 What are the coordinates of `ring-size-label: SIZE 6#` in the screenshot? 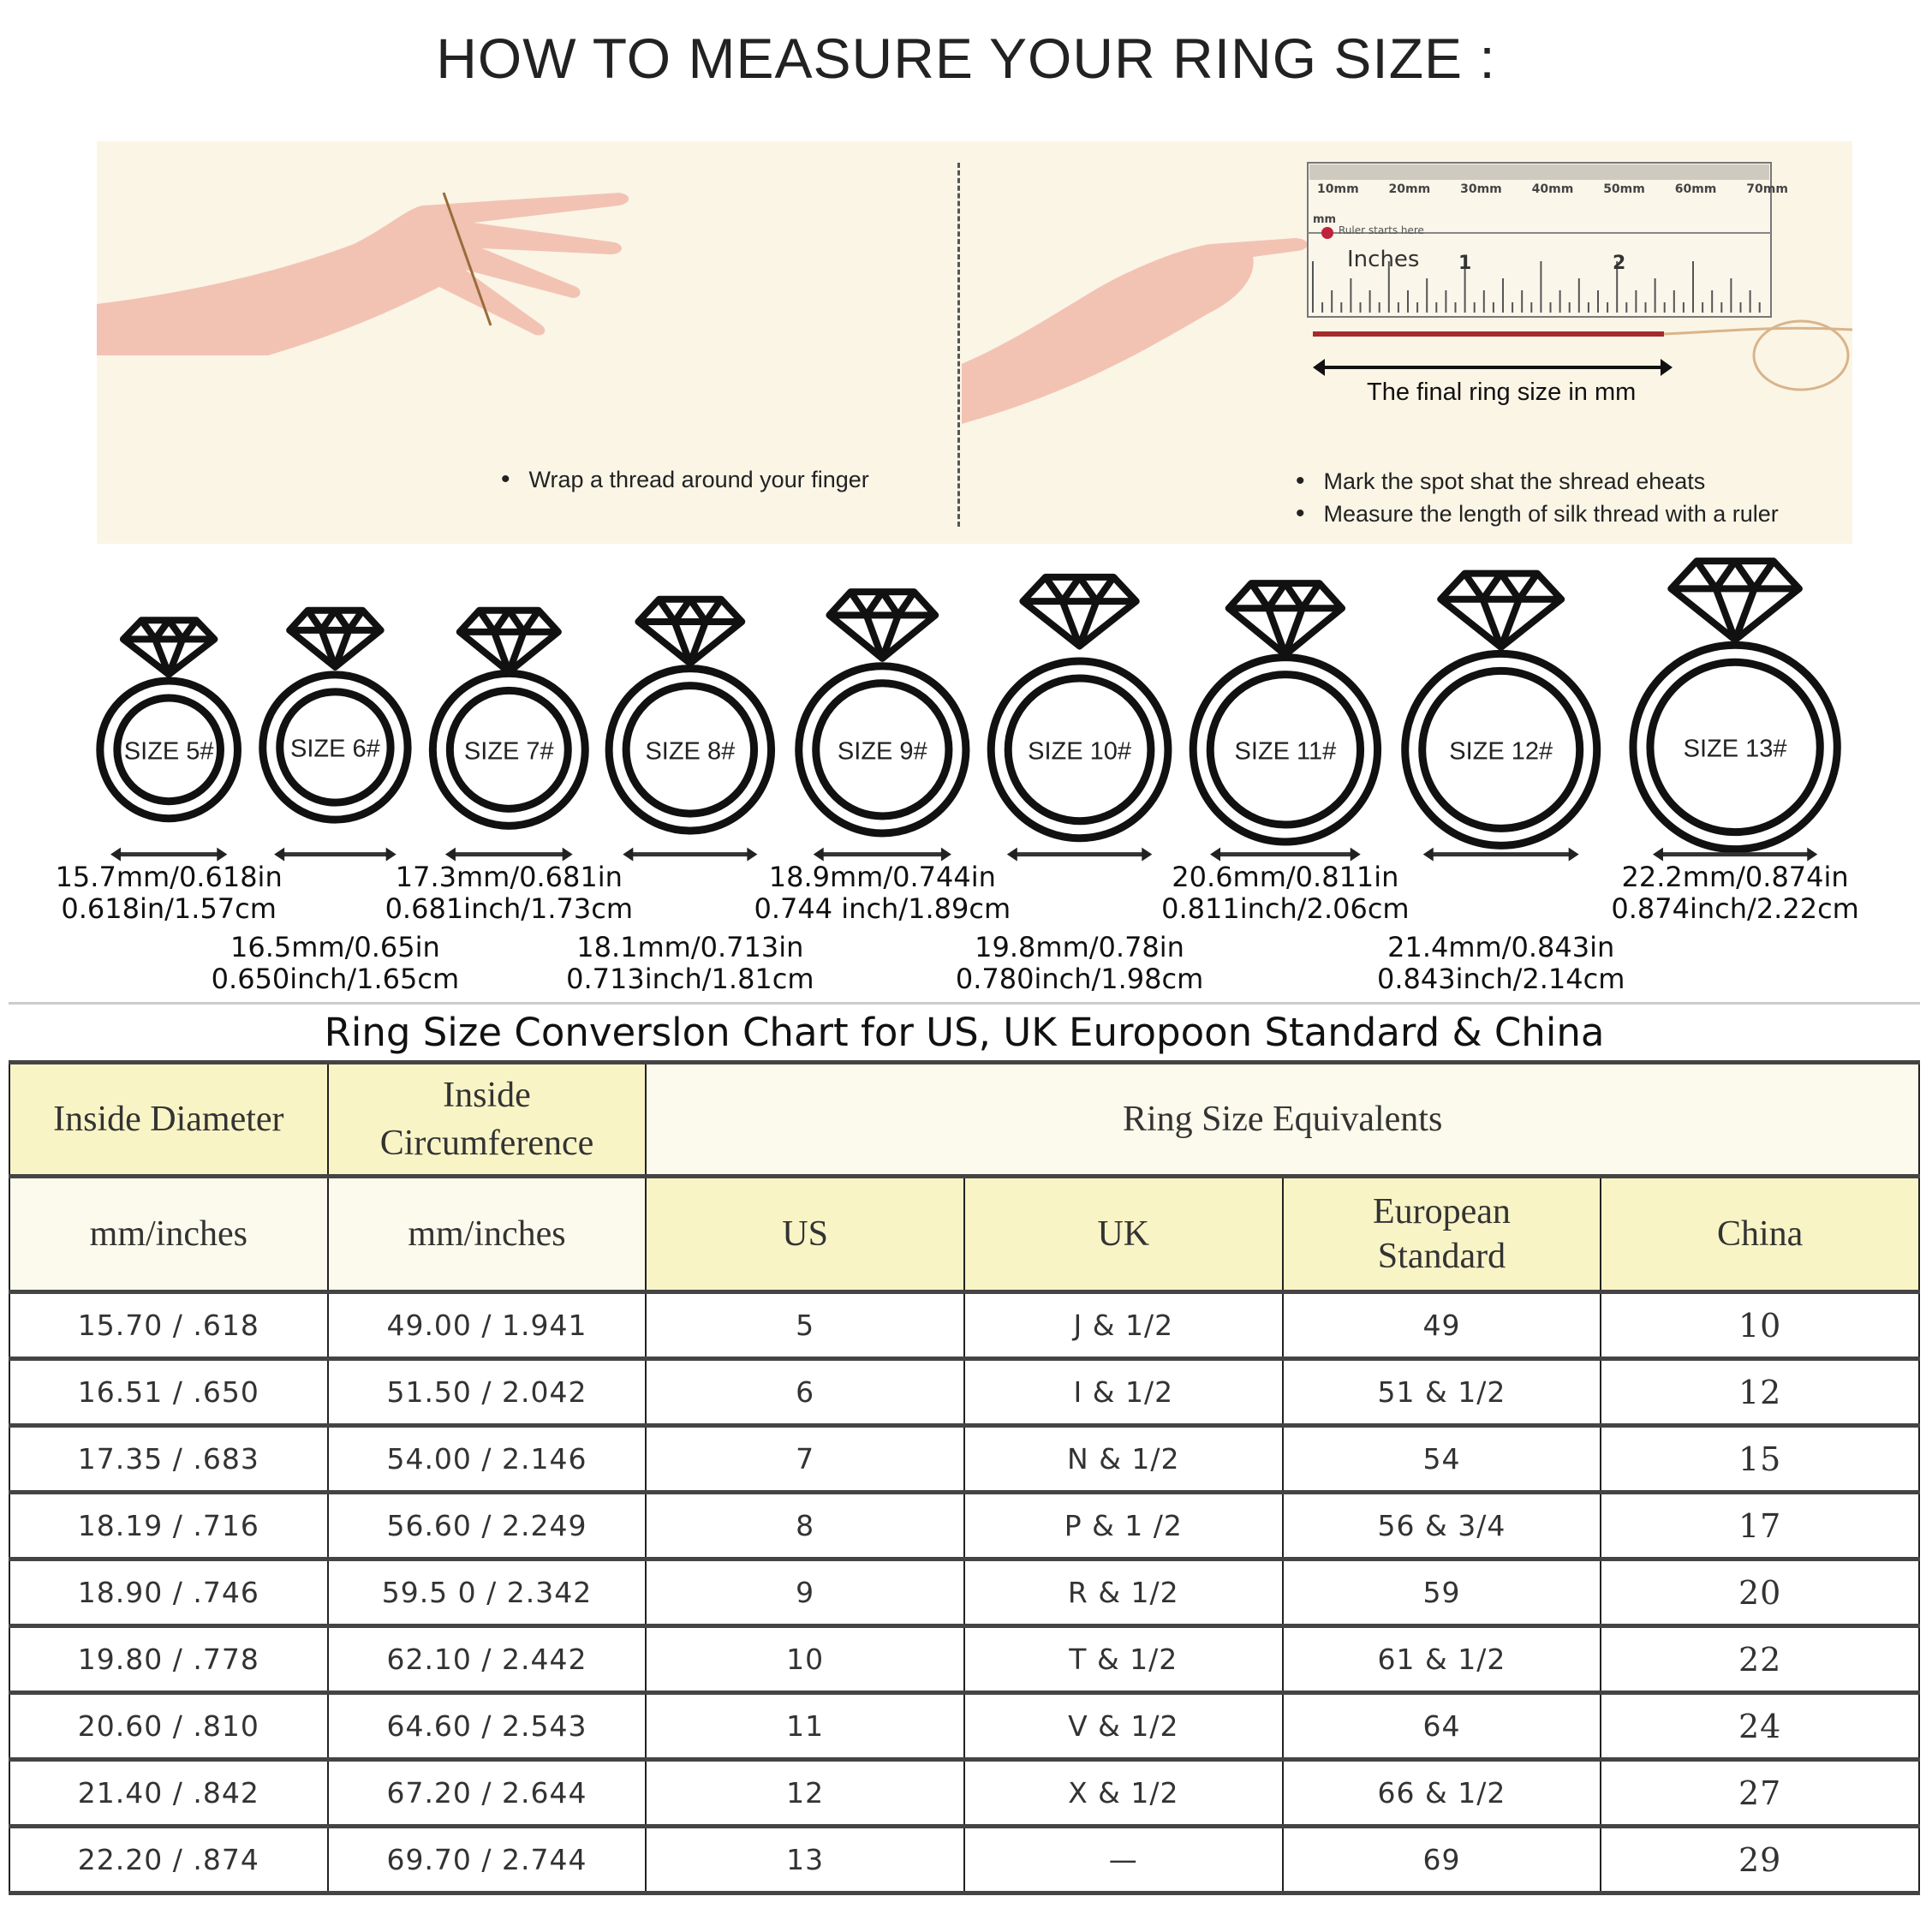 It's located at (335, 748).